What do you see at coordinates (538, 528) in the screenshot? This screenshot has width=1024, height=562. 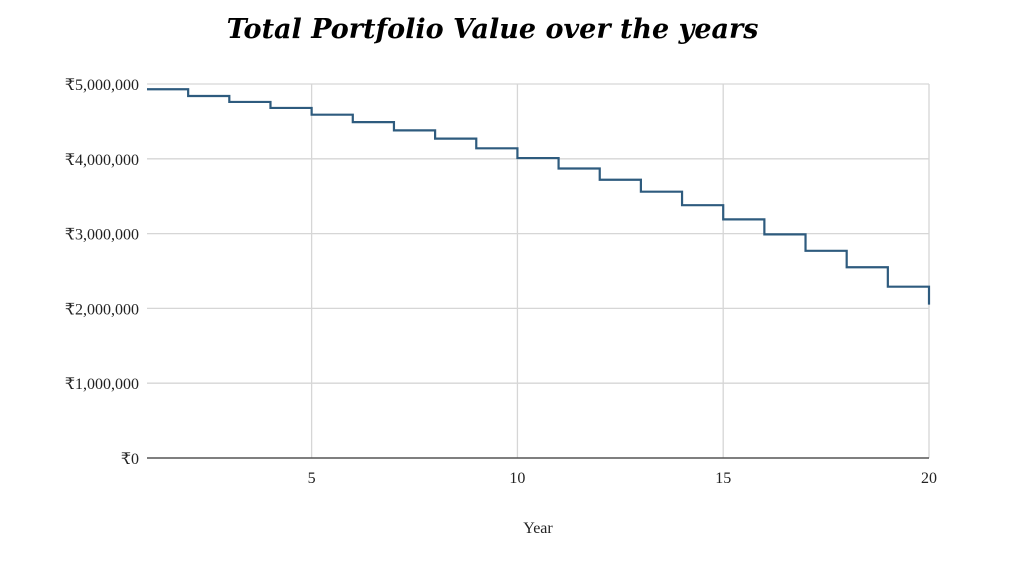 I see `x-axis-title: Year` at bounding box center [538, 528].